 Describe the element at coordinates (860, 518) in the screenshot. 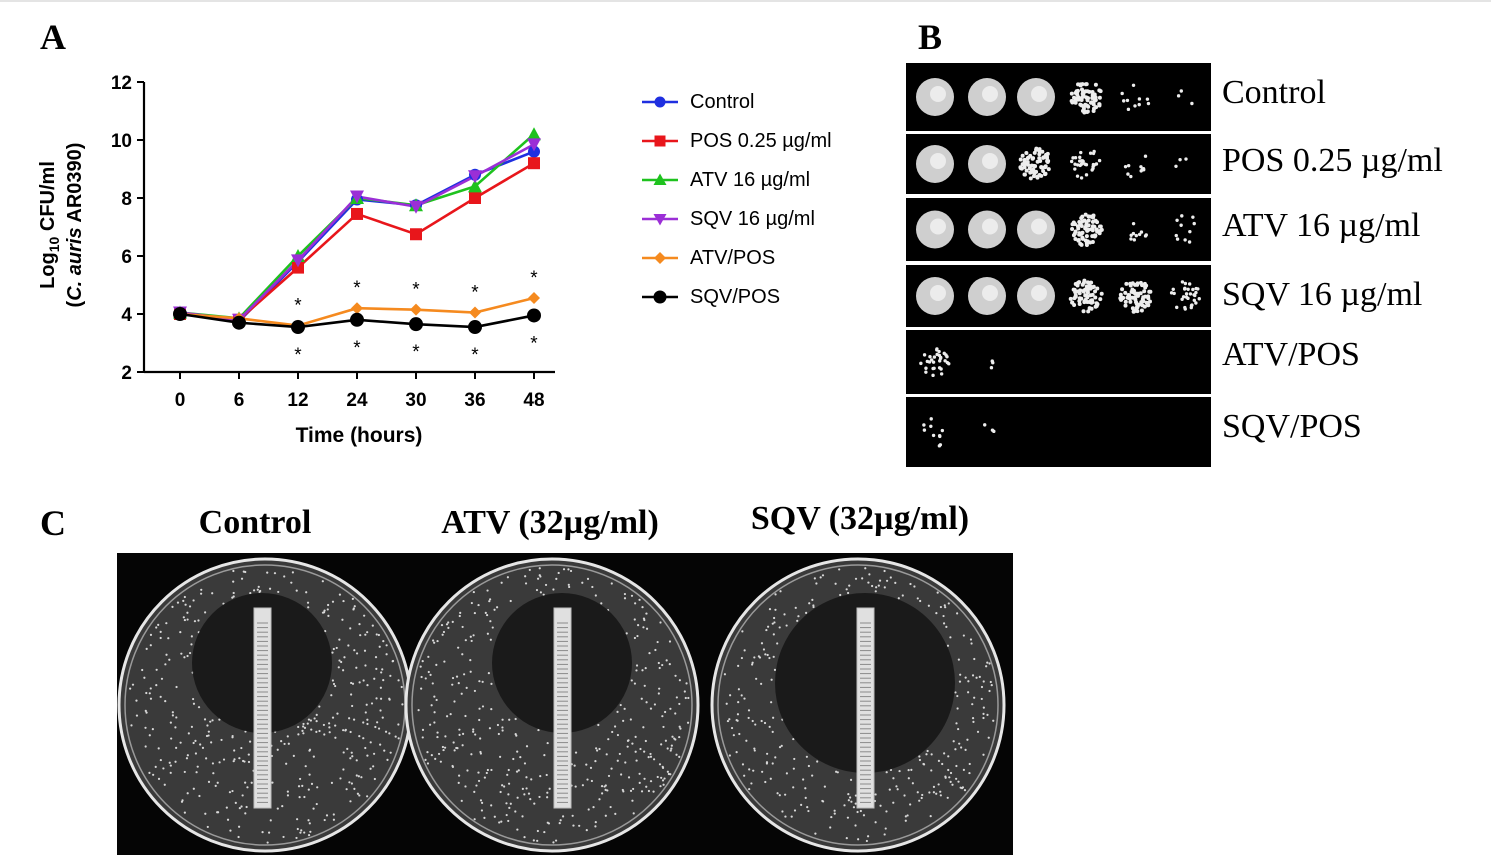

I see `plate-title-sqv: SQV (32µg/ml)` at that location.